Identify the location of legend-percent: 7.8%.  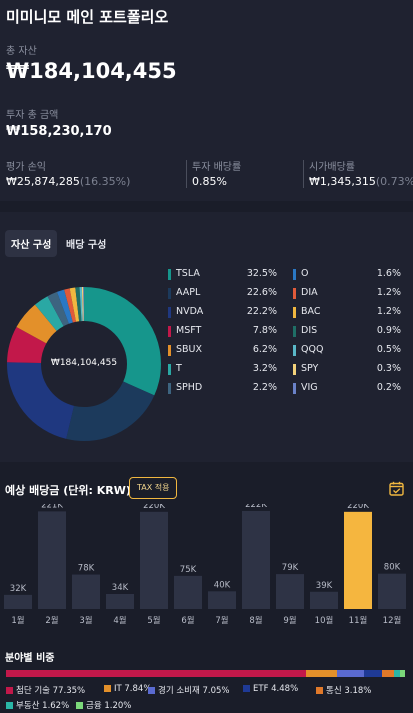
(264, 330).